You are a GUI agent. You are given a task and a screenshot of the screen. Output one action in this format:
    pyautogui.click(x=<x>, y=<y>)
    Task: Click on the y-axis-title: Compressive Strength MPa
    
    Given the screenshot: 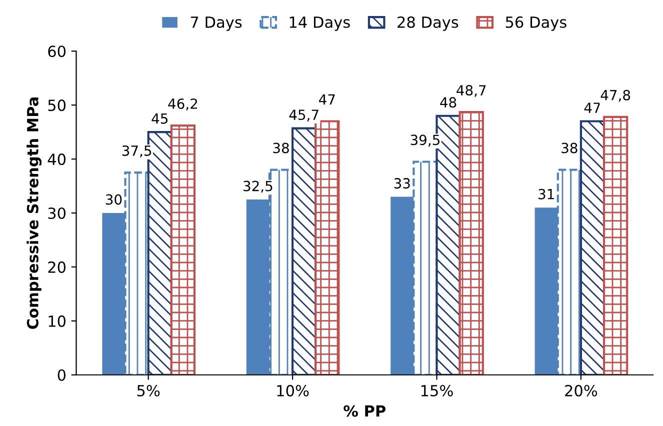 What is the action you would take?
    pyautogui.click(x=34, y=213)
    